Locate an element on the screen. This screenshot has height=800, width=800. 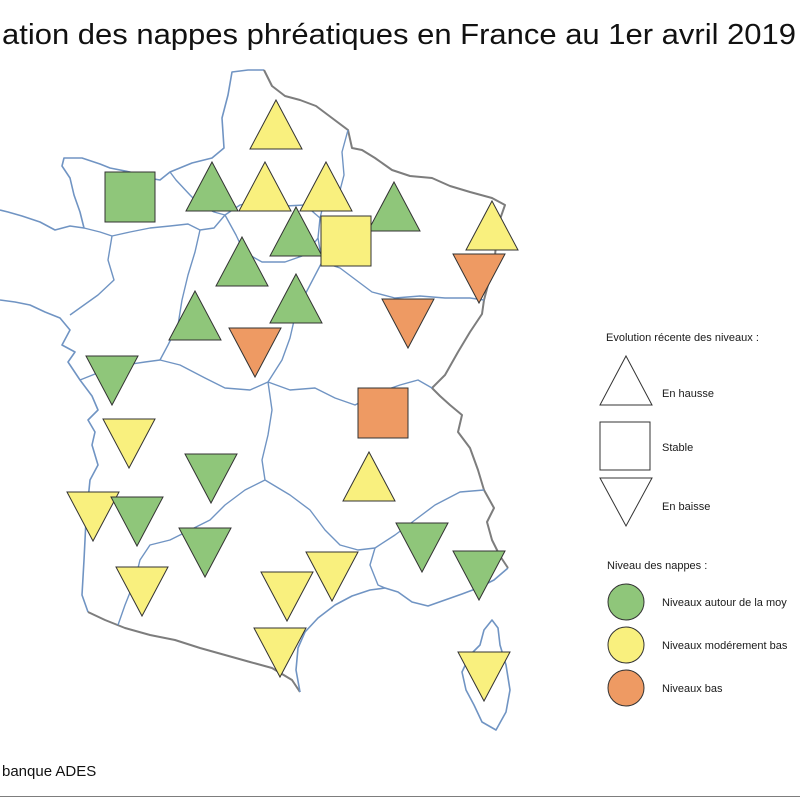
legend-level-moderate-label: Niveaux modérement bas is located at coordinates (725, 646).